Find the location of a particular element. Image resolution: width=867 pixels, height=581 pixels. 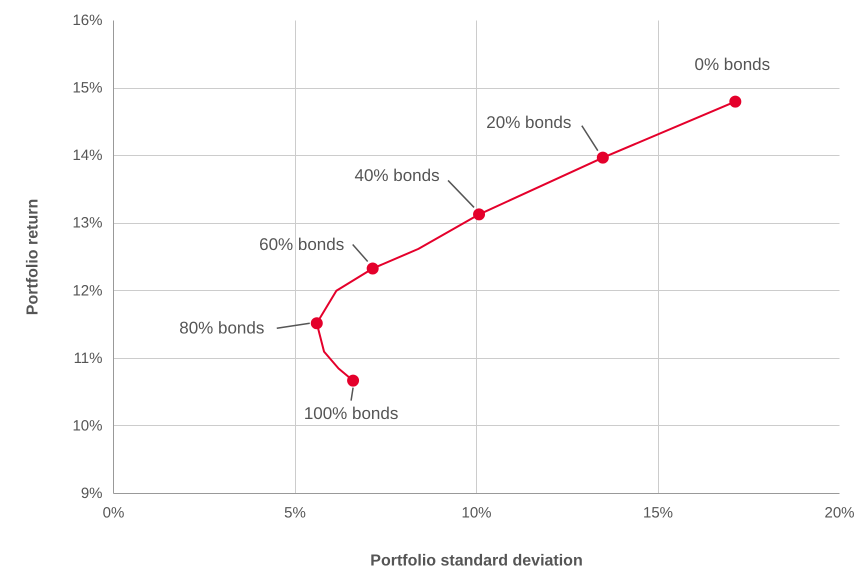

y-tick-label: 16% is located at coordinates (87, 20).